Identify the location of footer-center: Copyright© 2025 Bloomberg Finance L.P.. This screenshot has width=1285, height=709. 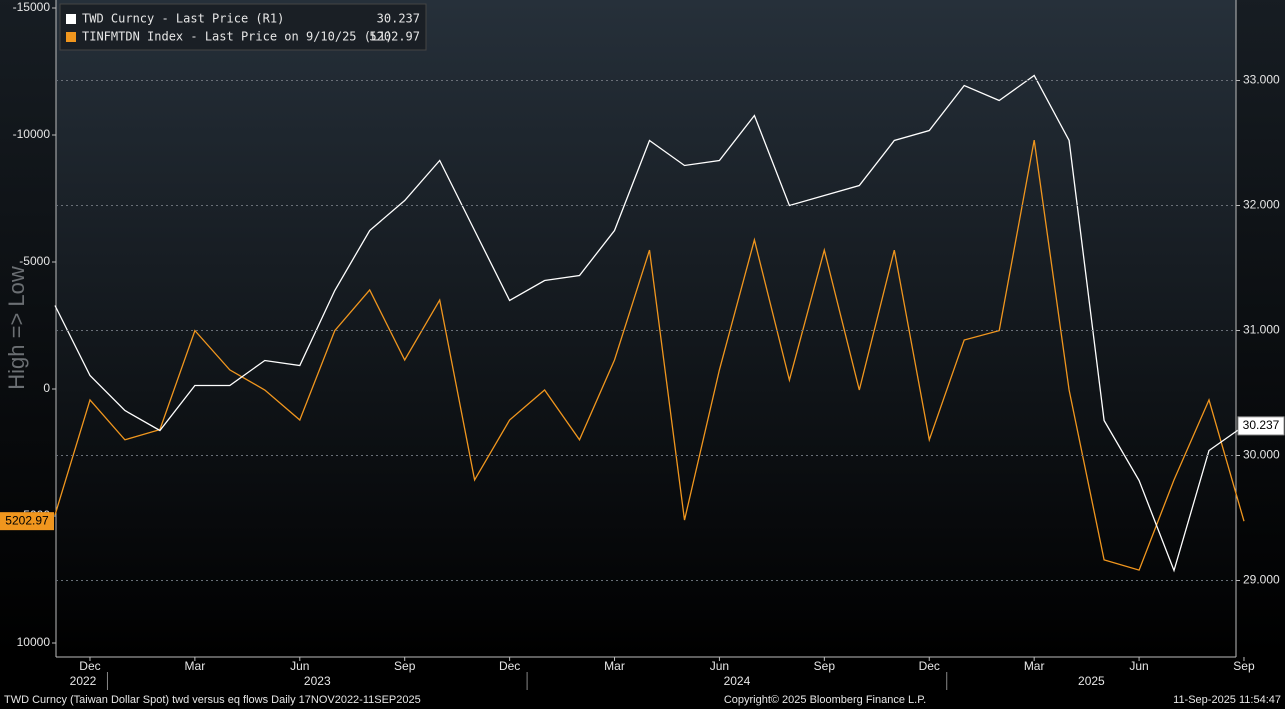
(825, 700).